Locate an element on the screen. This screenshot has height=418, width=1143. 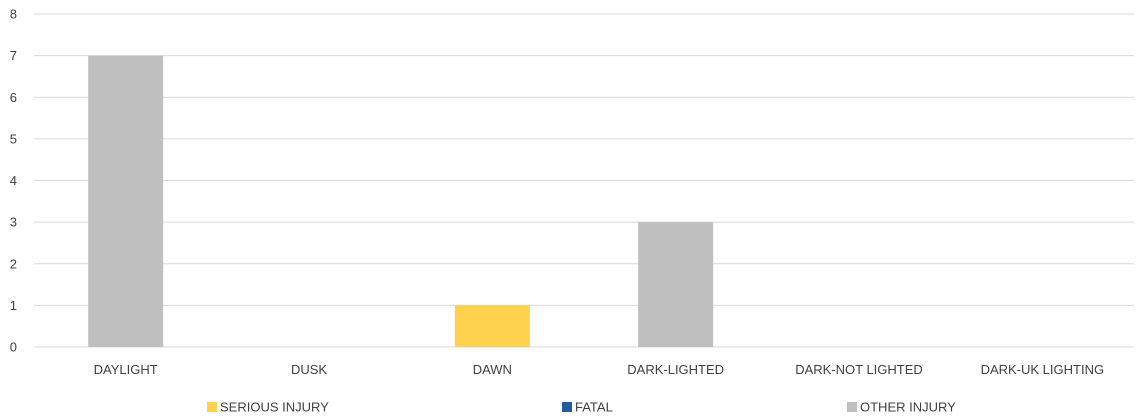
legend-label: FATAL is located at coordinates (594, 407).